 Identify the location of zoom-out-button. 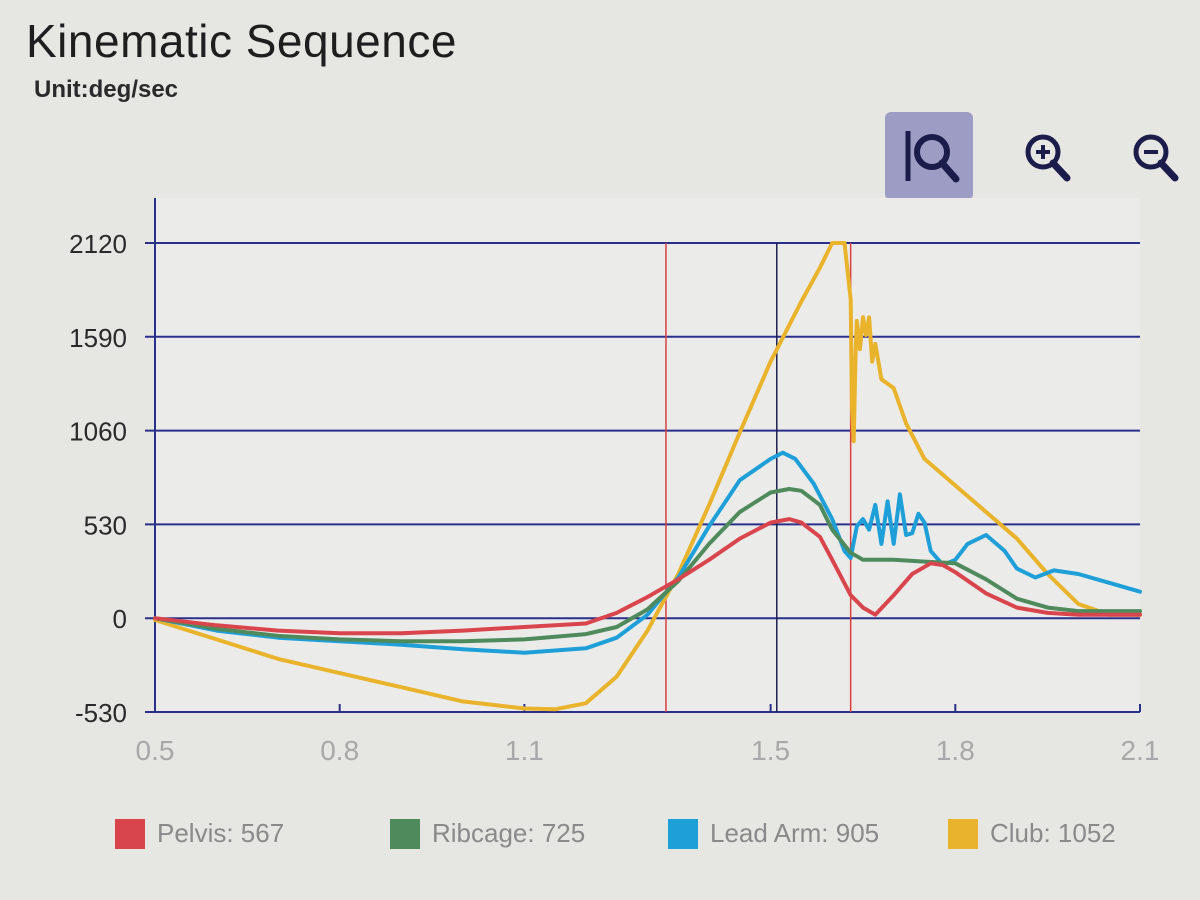
(1156, 158).